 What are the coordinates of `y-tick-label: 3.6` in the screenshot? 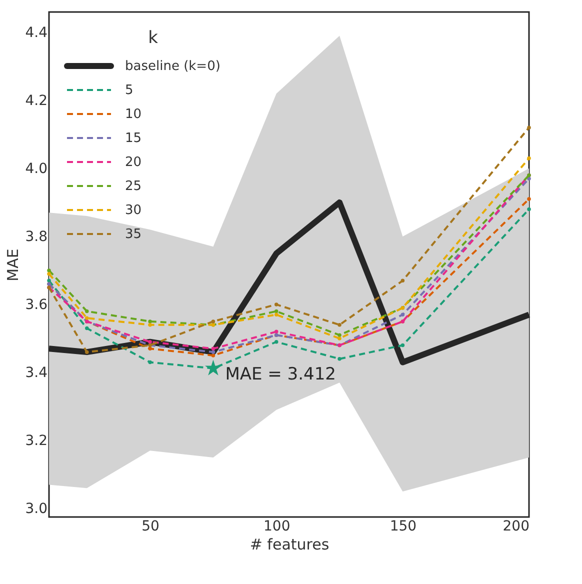 It's located at (36, 304).